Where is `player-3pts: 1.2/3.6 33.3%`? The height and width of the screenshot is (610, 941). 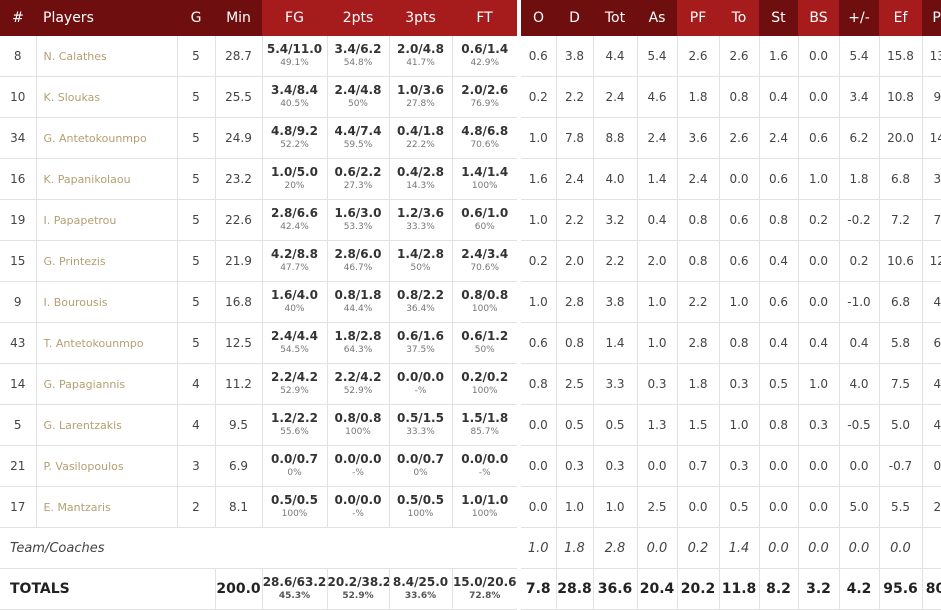 player-3pts: 1.2/3.6 33.3% is located at coordinates (421, 220).